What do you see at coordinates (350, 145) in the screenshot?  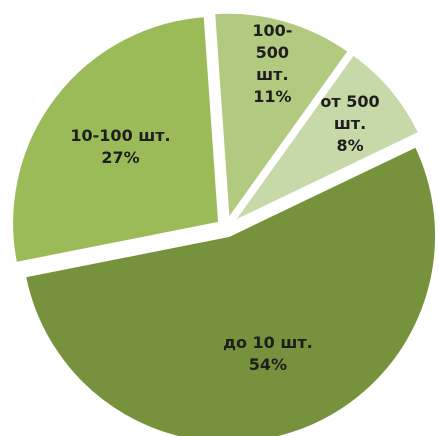 I see `slice-value-label: 8%` at bounding box center [350, 145].